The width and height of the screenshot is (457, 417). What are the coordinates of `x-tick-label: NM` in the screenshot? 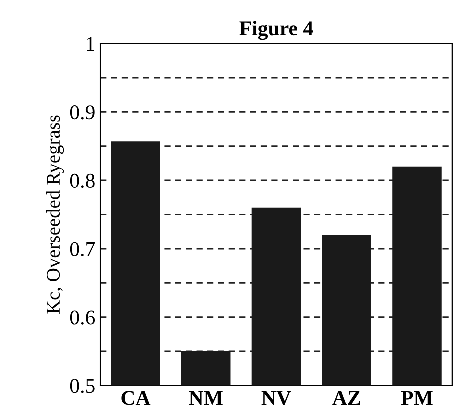 It's located at (206, 398).